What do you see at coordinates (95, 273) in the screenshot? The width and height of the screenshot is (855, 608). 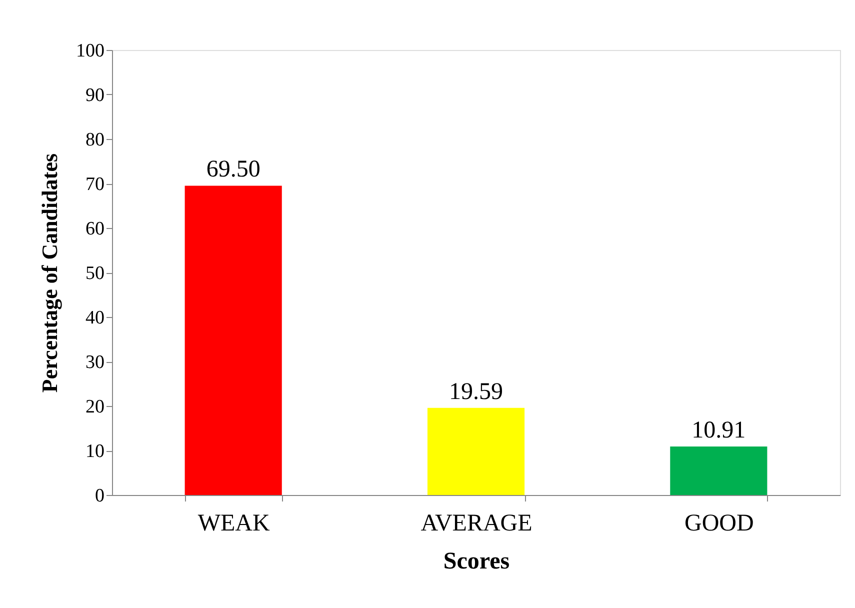 I see `y-tick-label: 50` at bounding box center [95, 273].